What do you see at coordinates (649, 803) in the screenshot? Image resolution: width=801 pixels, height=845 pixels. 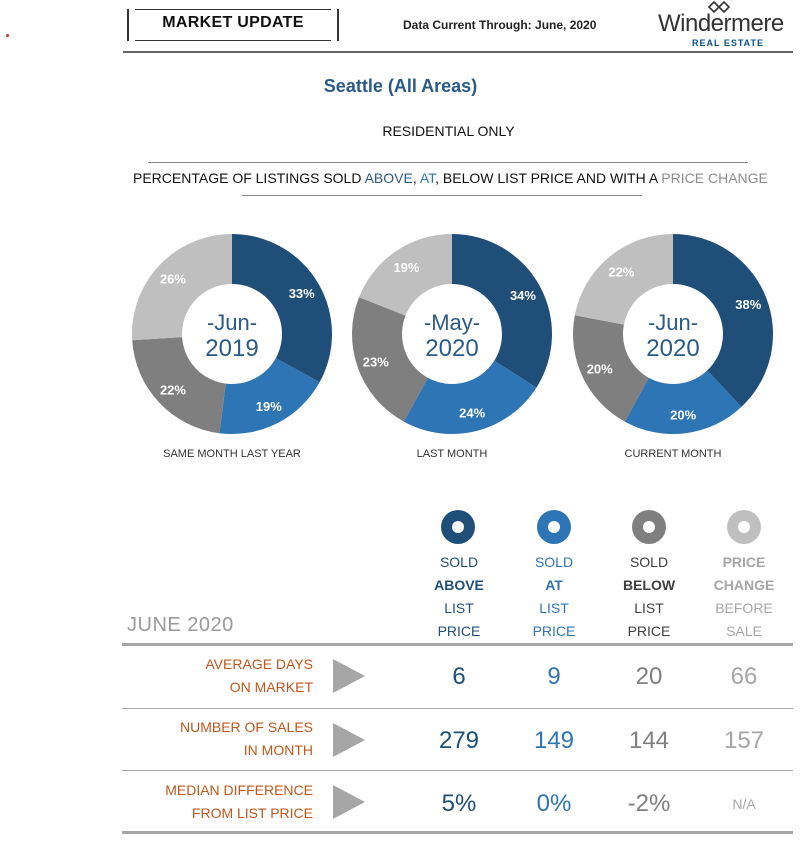 I see `cell-median-diff-below: -2%` at bounding box center [649, 803].